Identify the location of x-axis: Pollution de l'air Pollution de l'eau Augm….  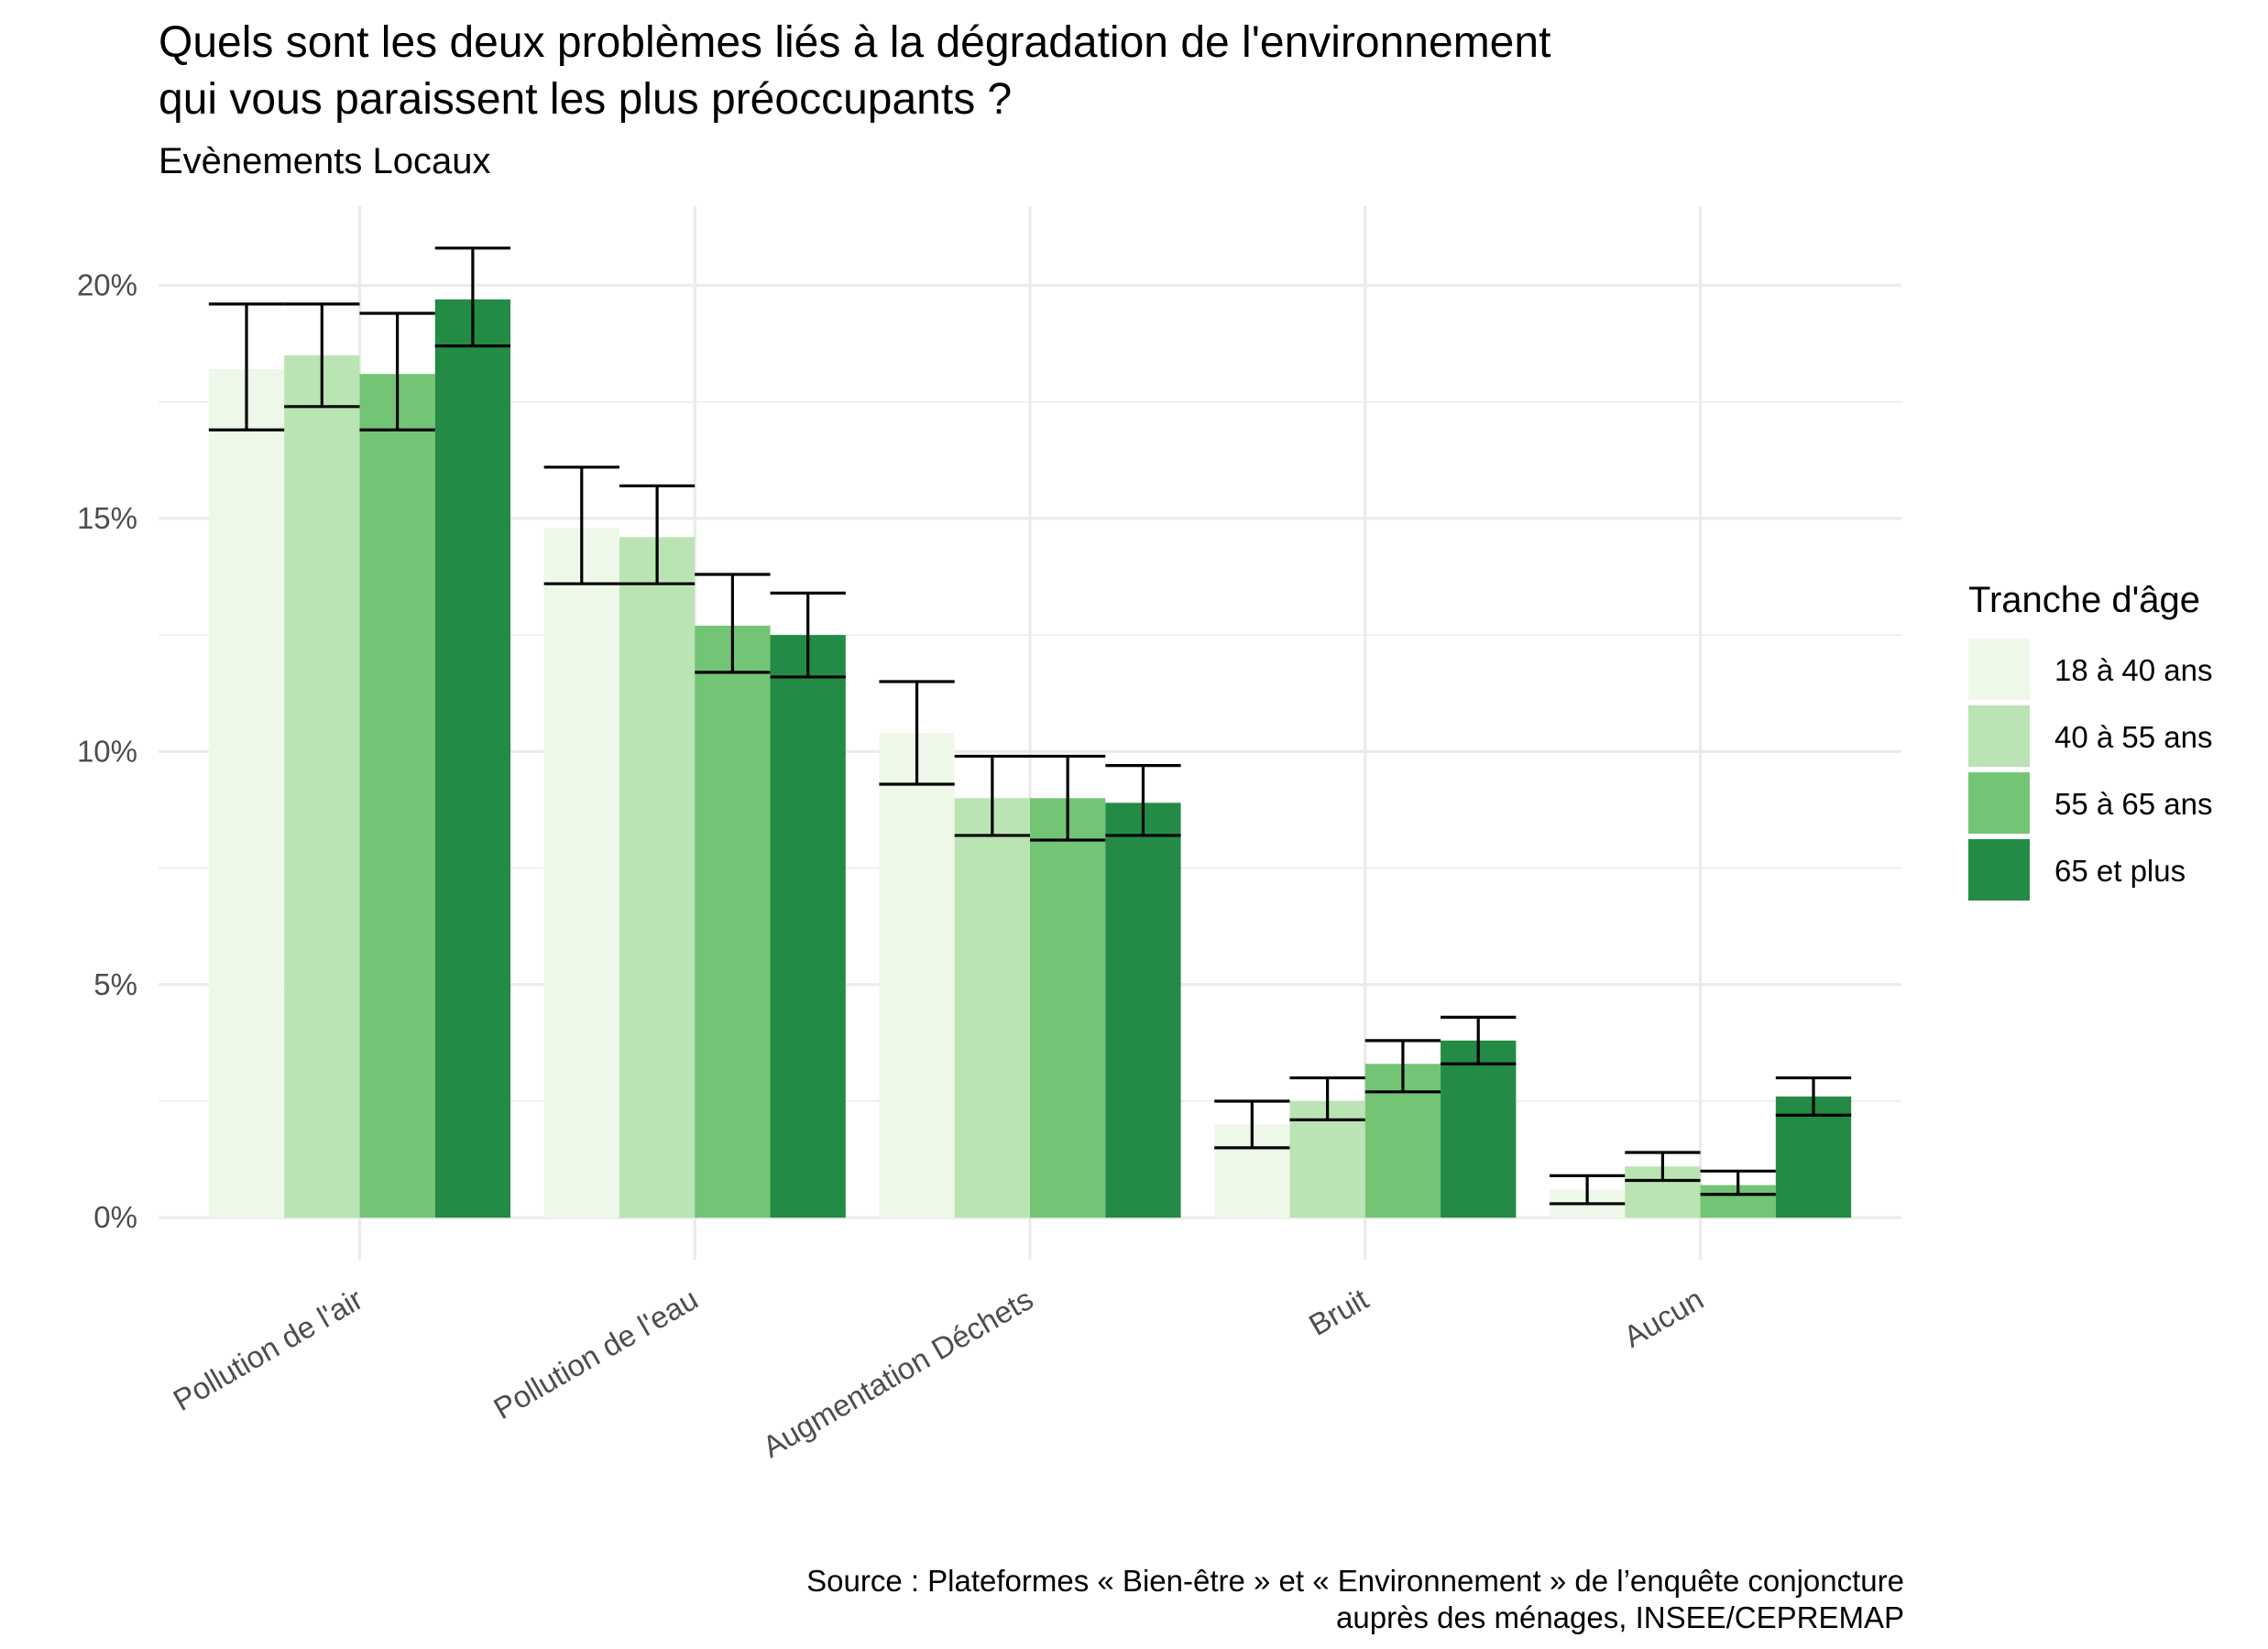
(938, 1373).